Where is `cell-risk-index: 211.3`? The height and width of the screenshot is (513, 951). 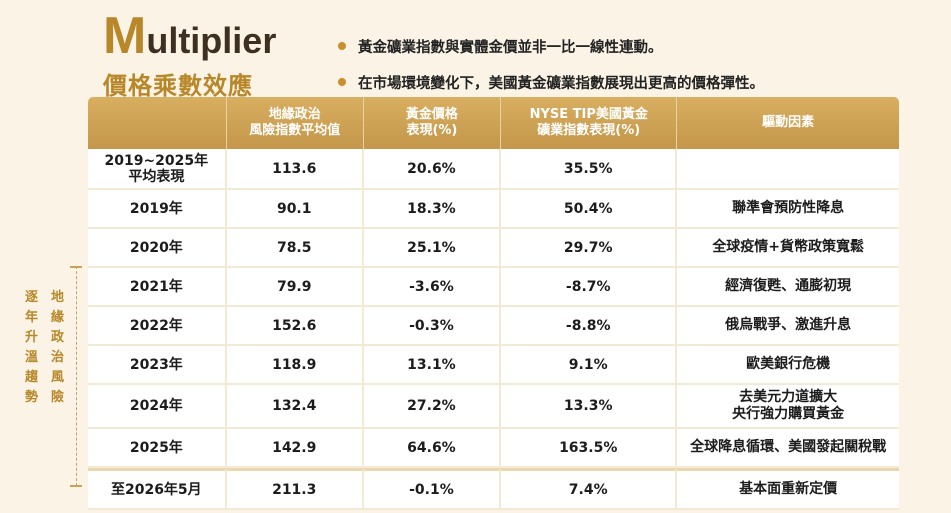 cell-risk-index: 211.3 is located at coordinates (295, 489).